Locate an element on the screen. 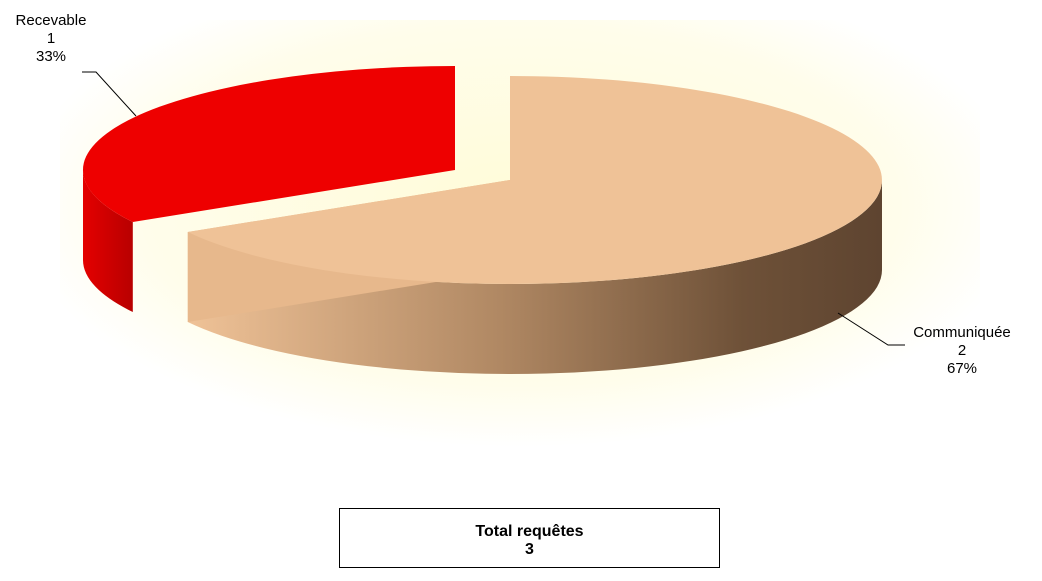  slice-value-recevable: 1 is located at coordinates (51, 38).